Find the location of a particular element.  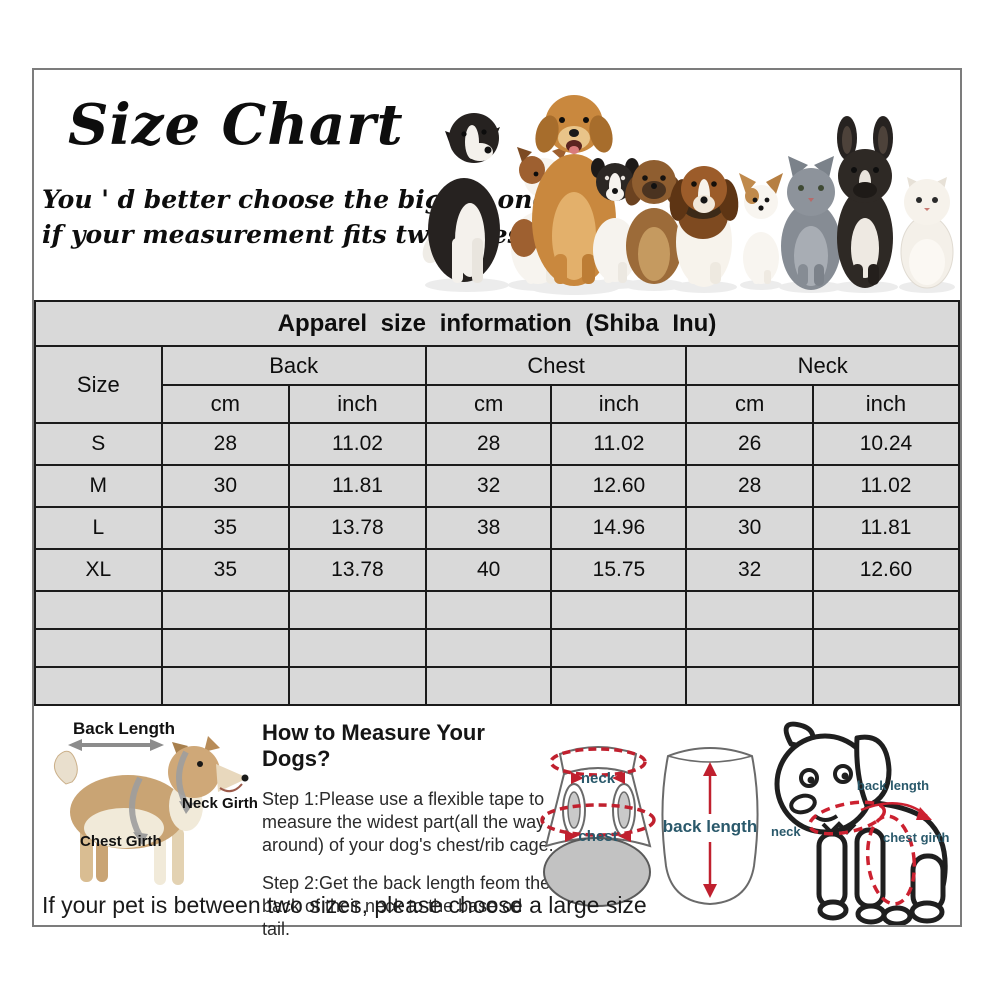

table-cell: 14.96 is located at coordinates (619, 528).